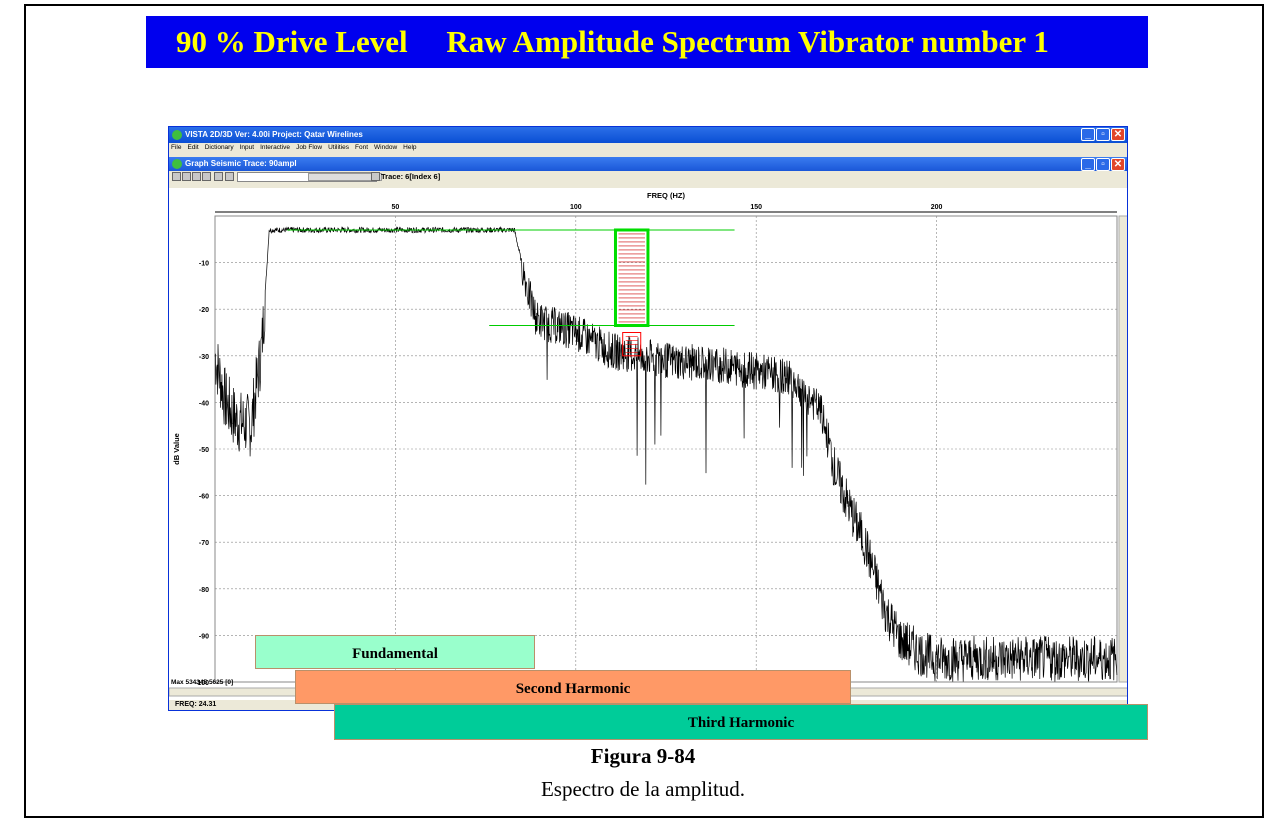  Describe the element at coordinates (247, 147) in the screenshot. I see `menu-item-input: Input` at that location.